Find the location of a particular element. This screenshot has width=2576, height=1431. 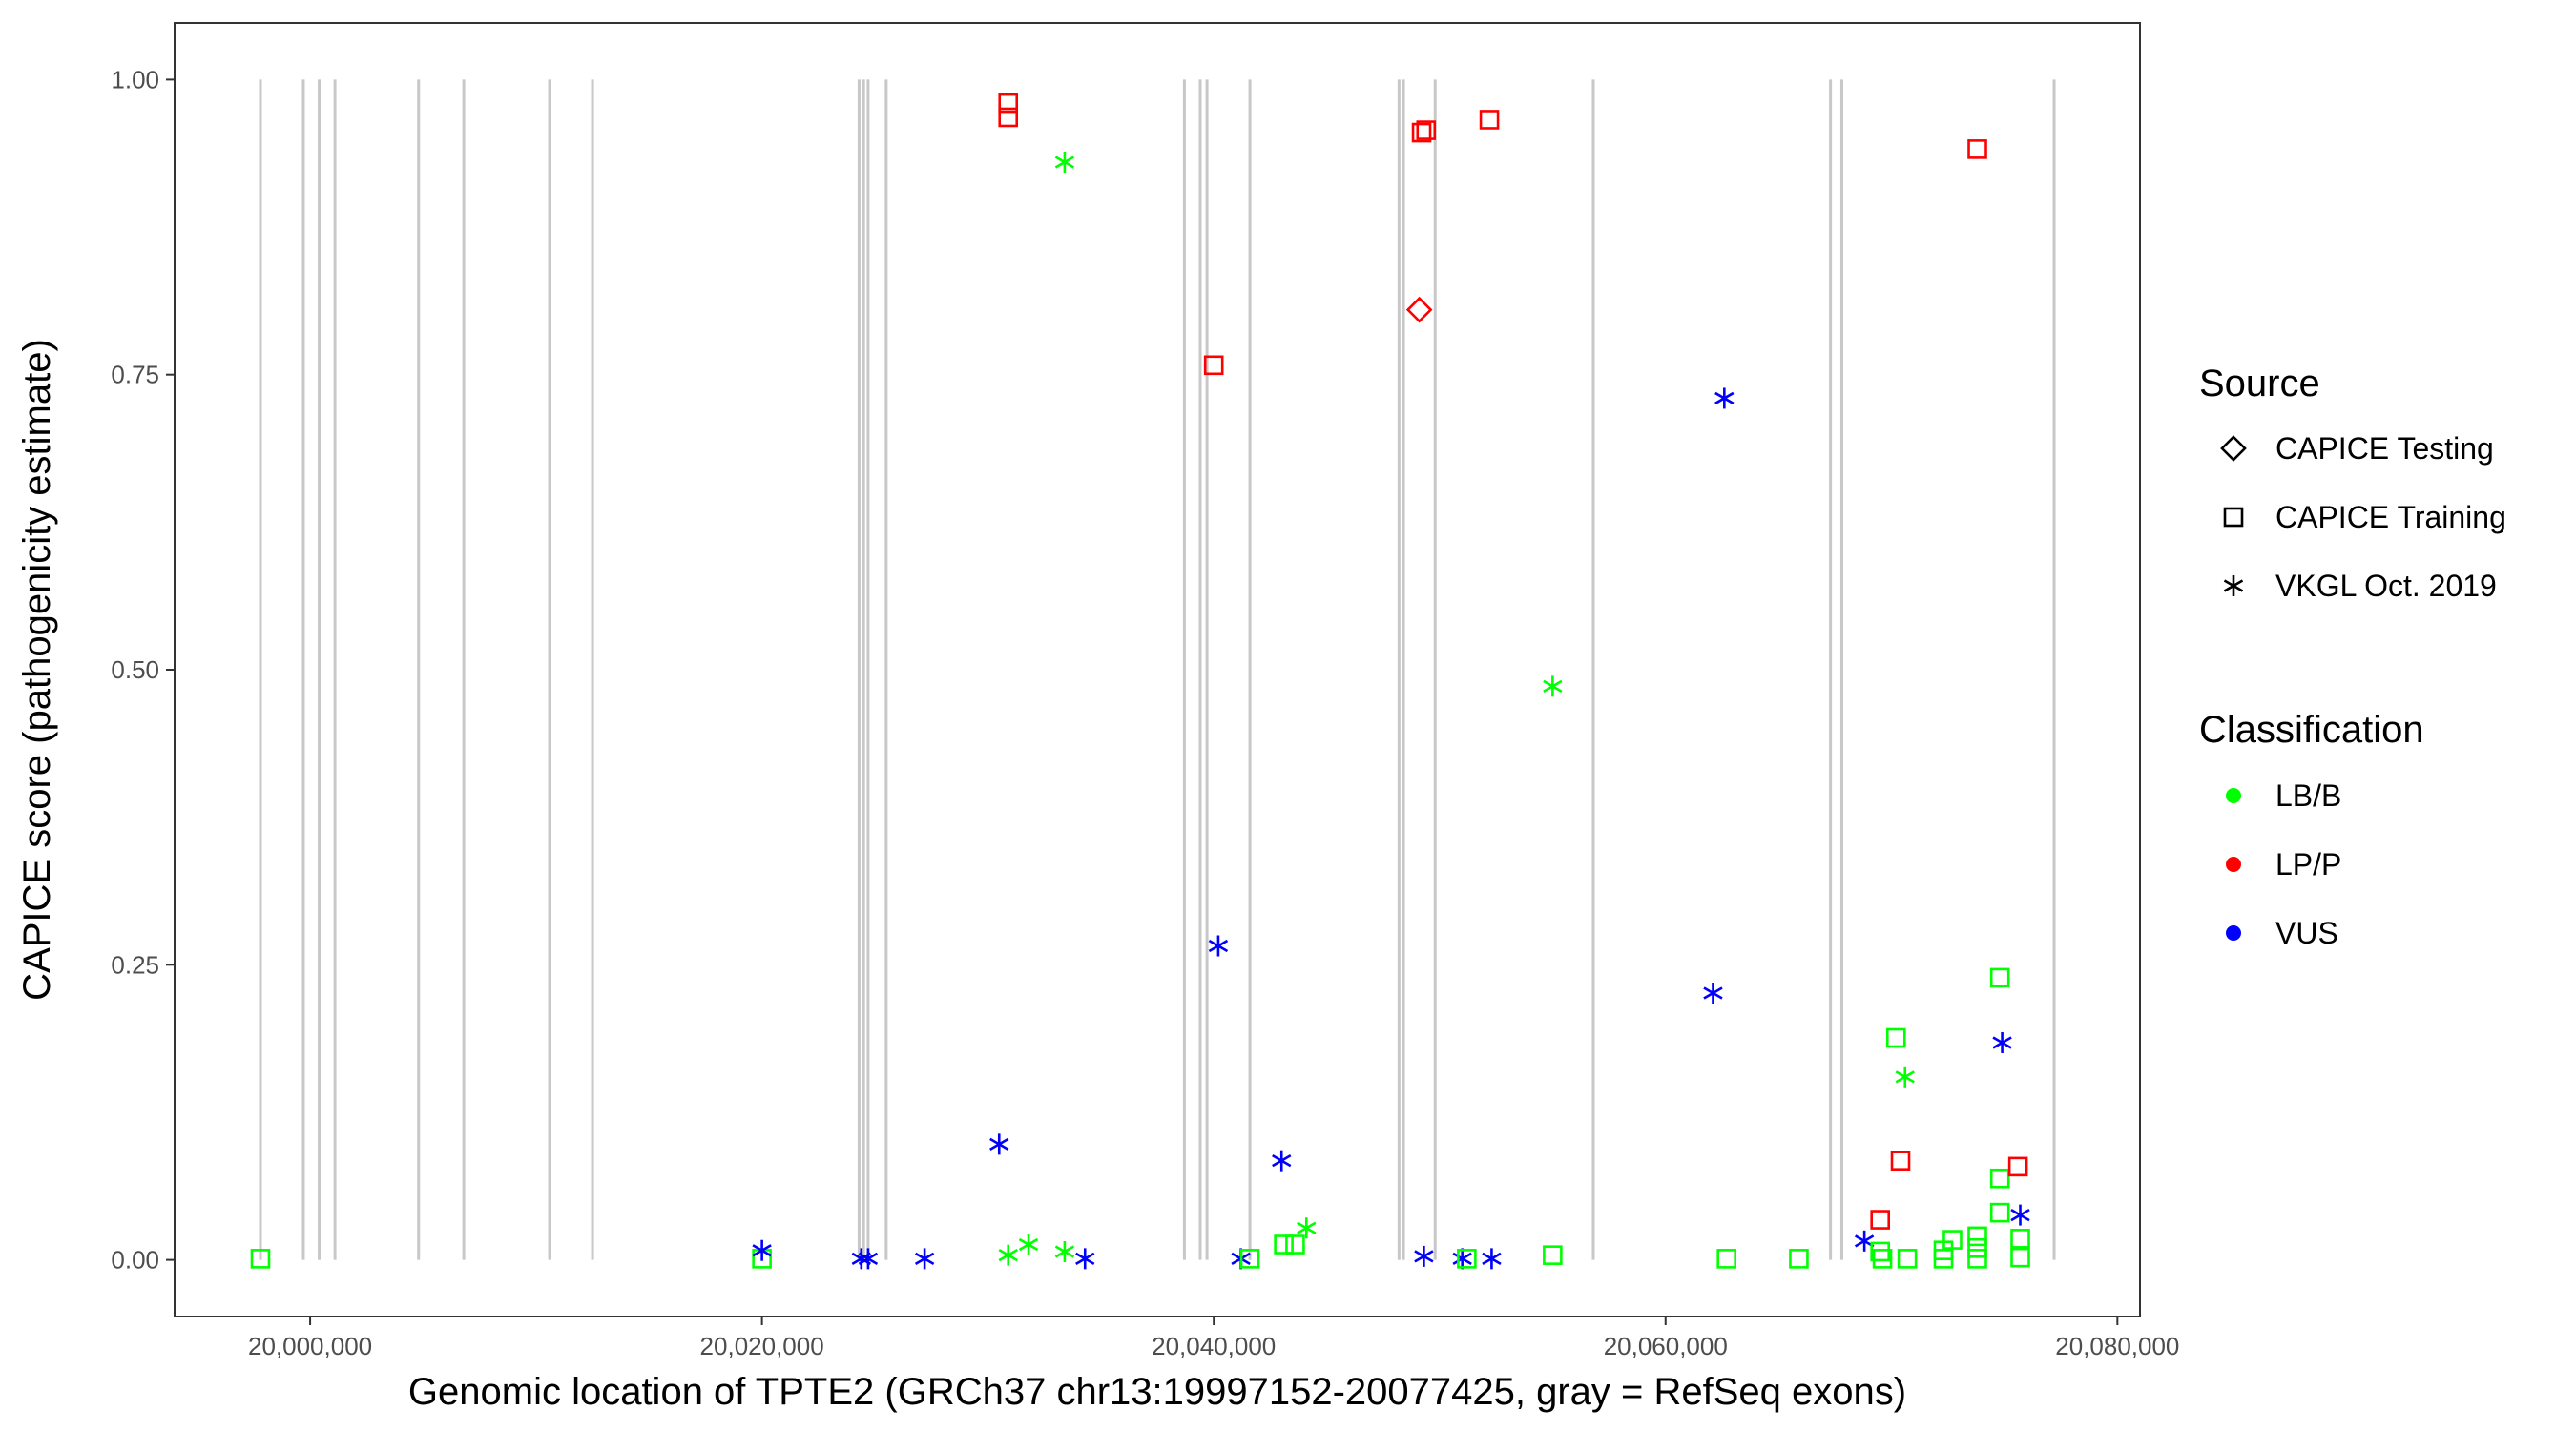

legend-classification-label: LP/P is located at coordinates (2308, 864).